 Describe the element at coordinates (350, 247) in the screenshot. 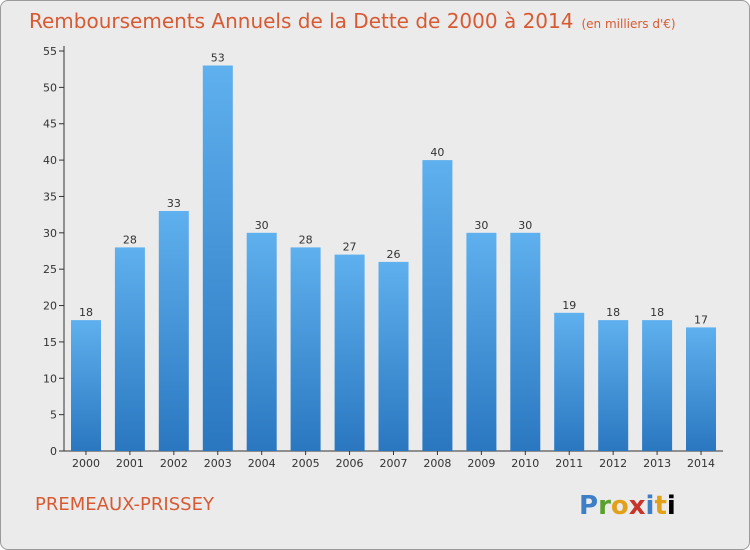

I see `value-label-2006: 27` at that location.